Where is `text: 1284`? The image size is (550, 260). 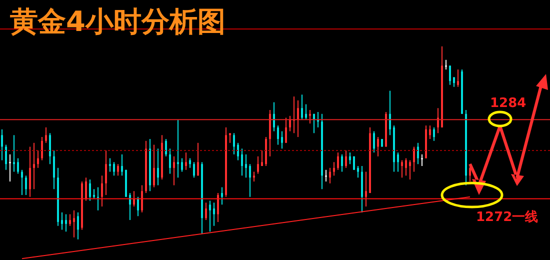 text: 1284 is located at coordinates (508, 103).